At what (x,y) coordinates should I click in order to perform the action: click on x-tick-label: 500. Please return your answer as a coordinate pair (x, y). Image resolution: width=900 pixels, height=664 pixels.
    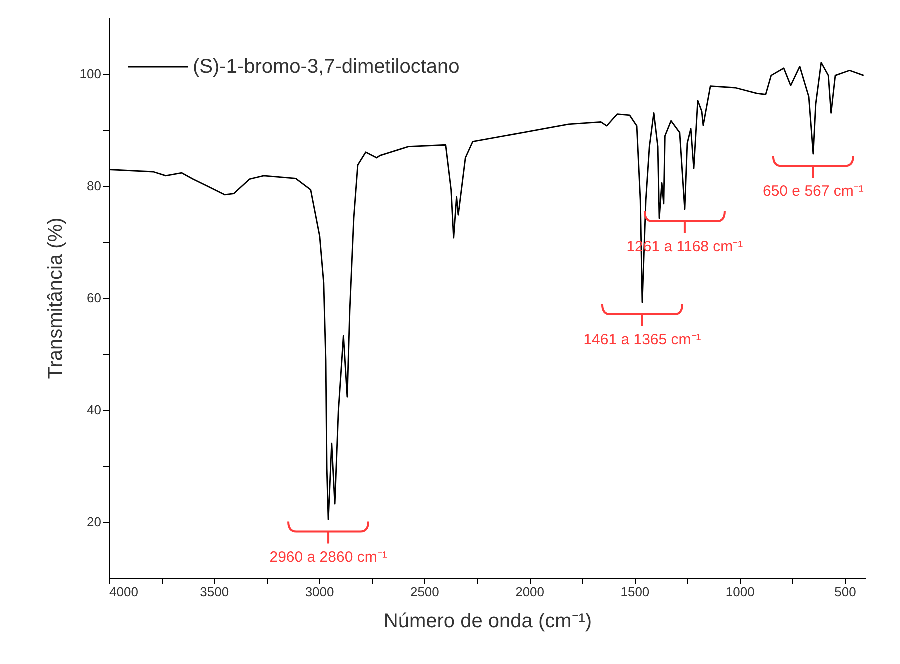
    Looking at the image, I should click on (845, 592).